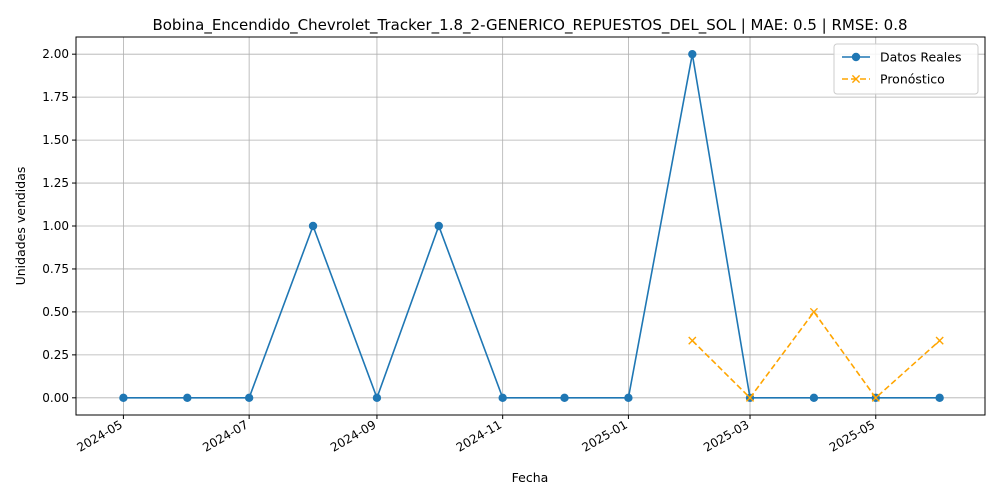 The height and width of the screenshot is (500, 1000). What do you see at coordinates (99, 435) in the screenshot?
I see `x-tick-label: 2024-05` at bounding box center [99, 435].